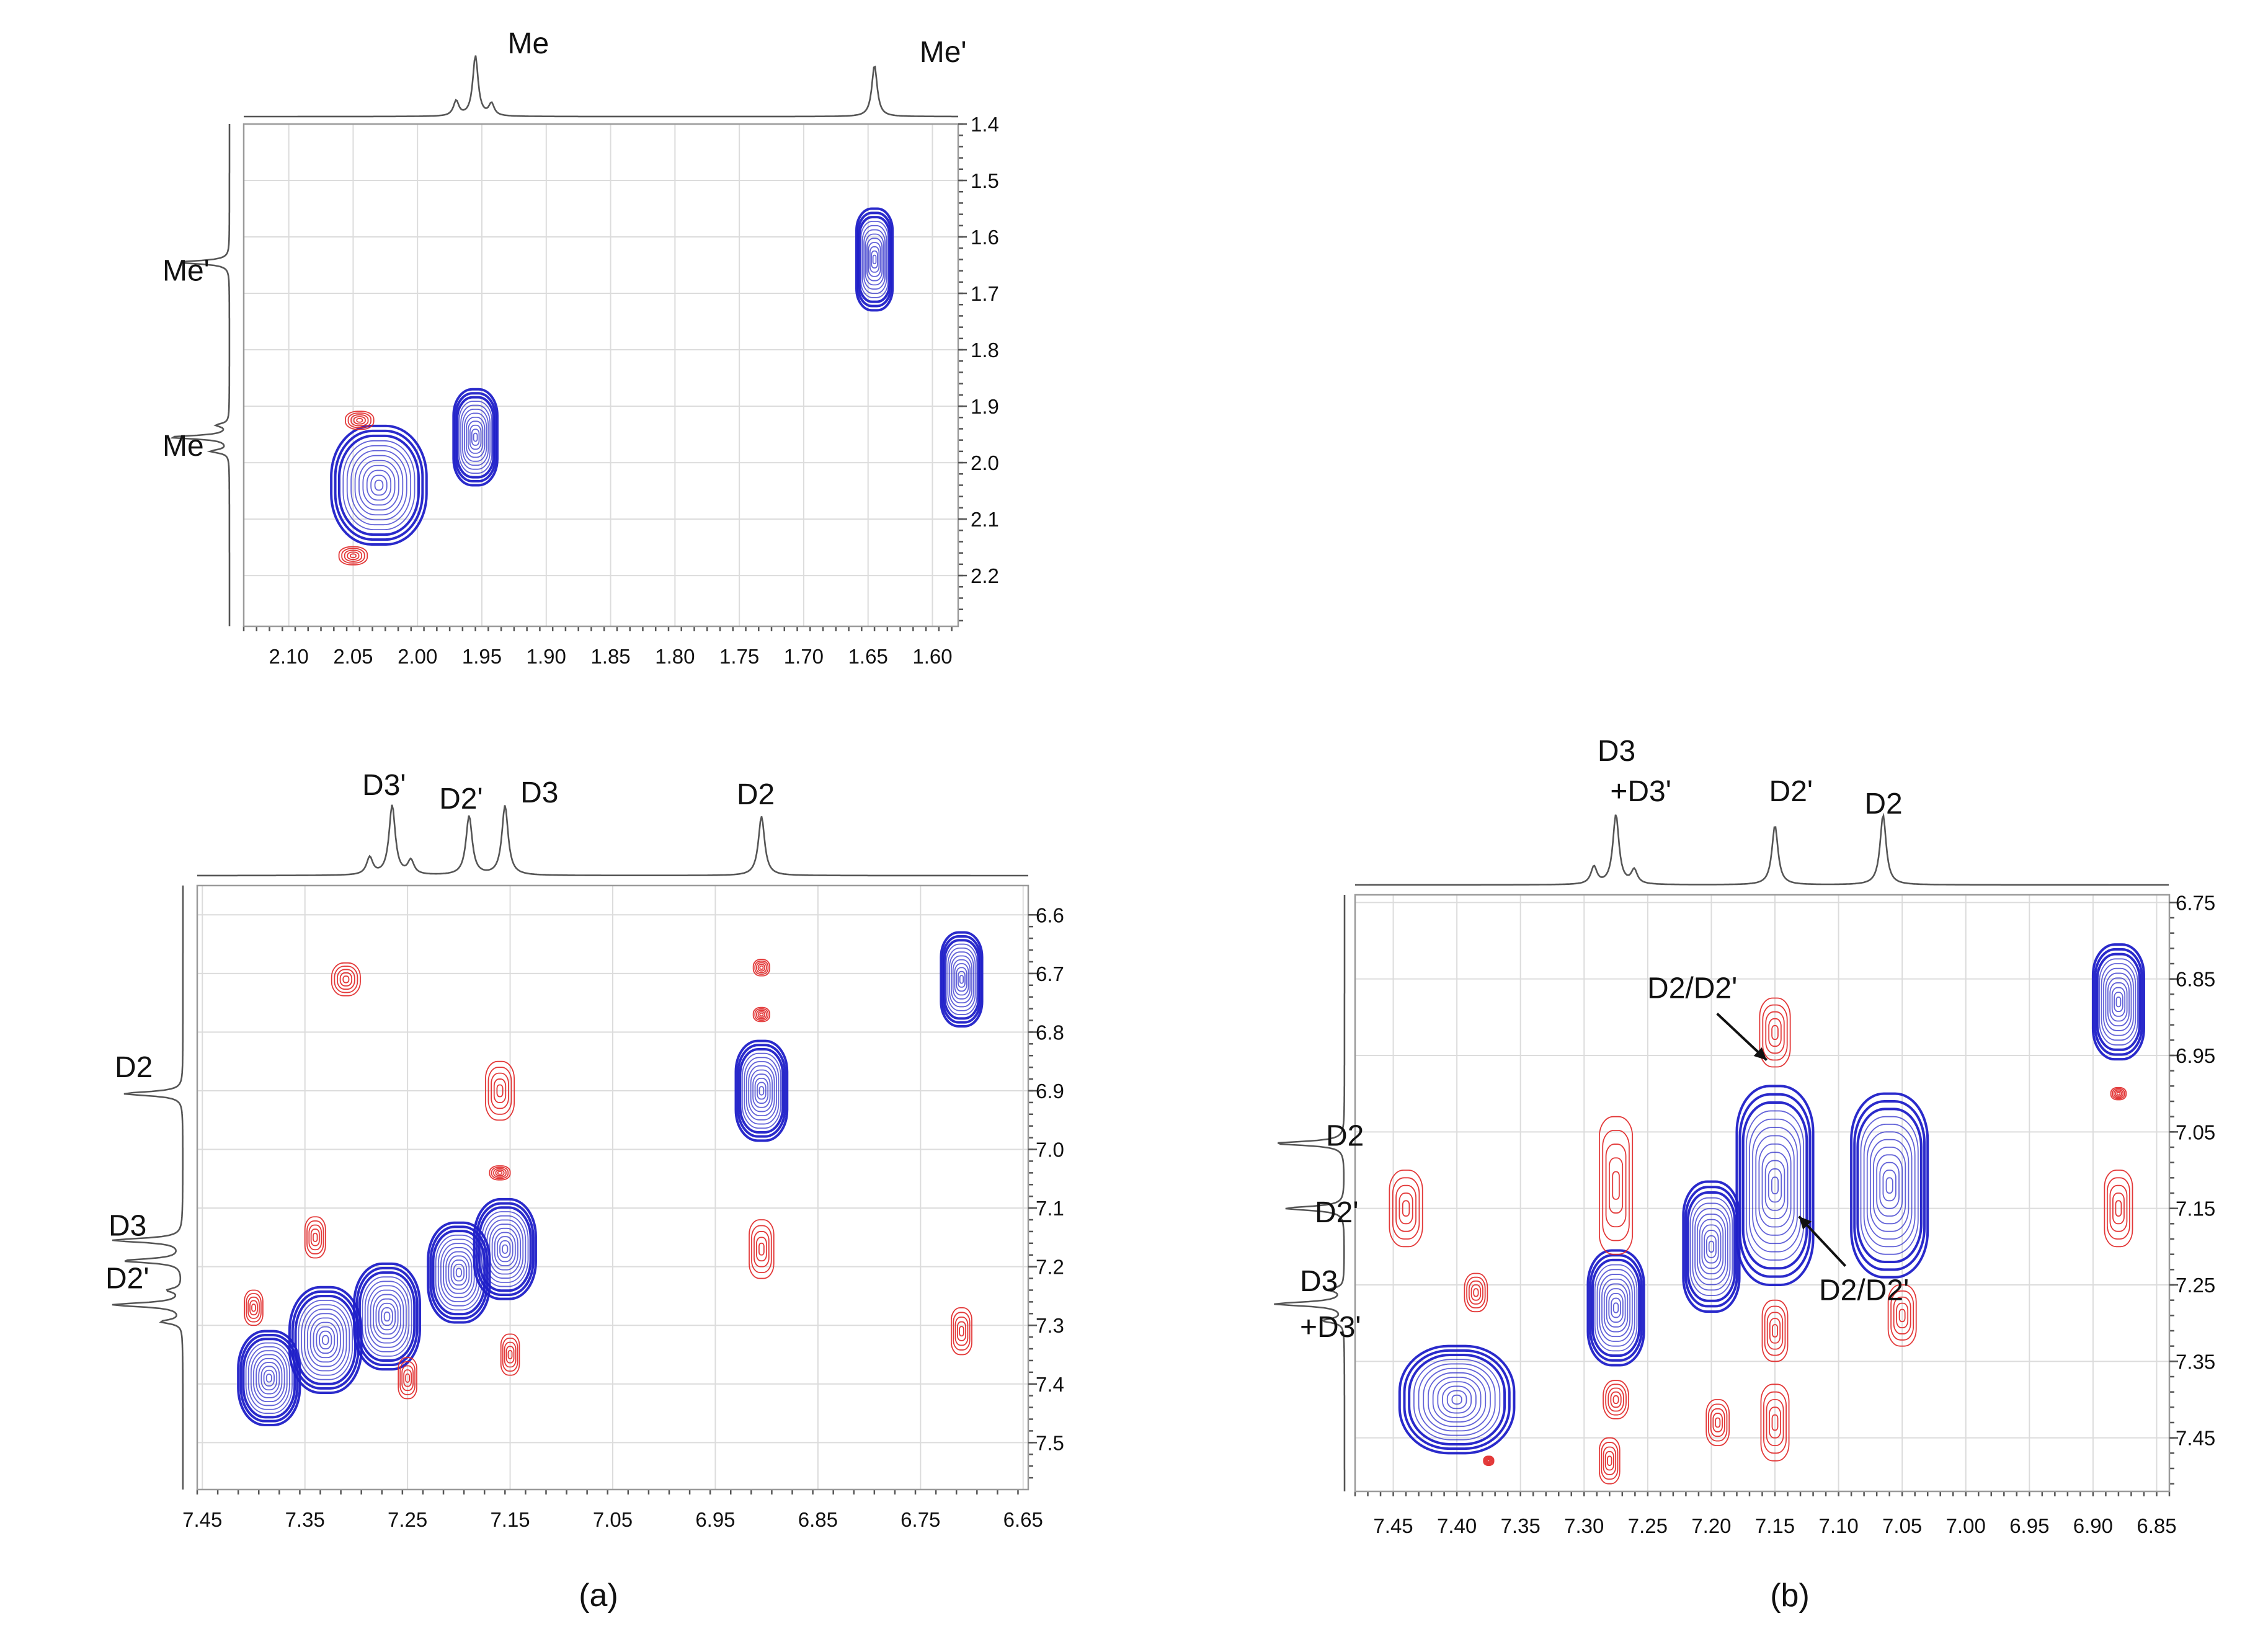  I want to click on panel-caption: (b), so click(1790, 1596).